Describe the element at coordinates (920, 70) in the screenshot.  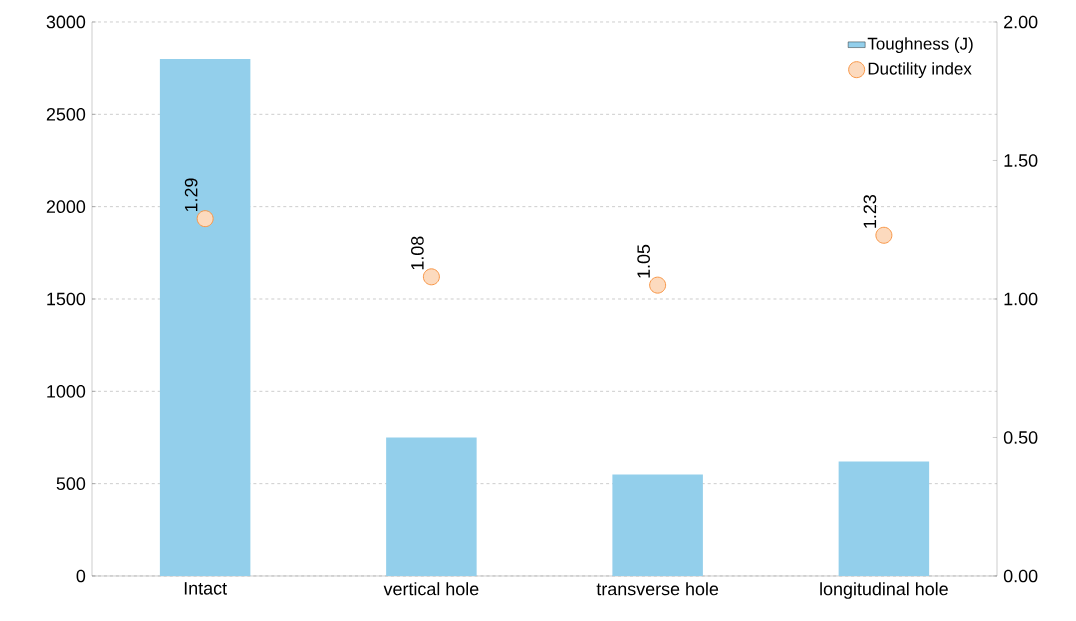
I see `legend-label: Ductility index` at that location.